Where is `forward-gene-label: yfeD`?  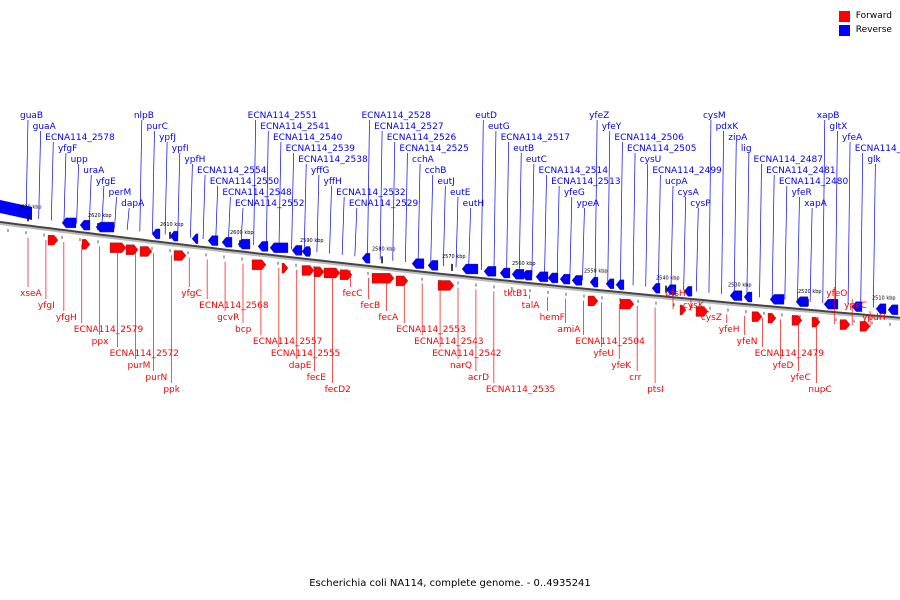 forward-gene-label: yfeD is located at coordinates (783, 366).